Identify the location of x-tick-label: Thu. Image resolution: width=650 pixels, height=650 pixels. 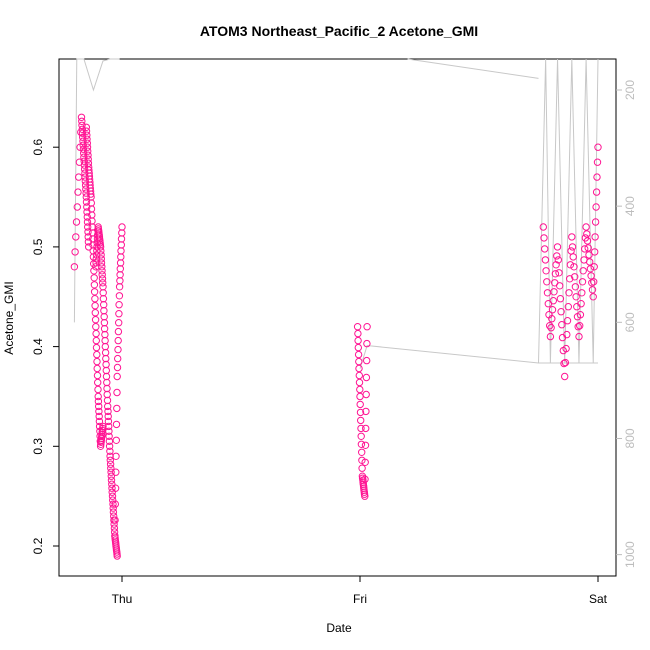
(122, 599).